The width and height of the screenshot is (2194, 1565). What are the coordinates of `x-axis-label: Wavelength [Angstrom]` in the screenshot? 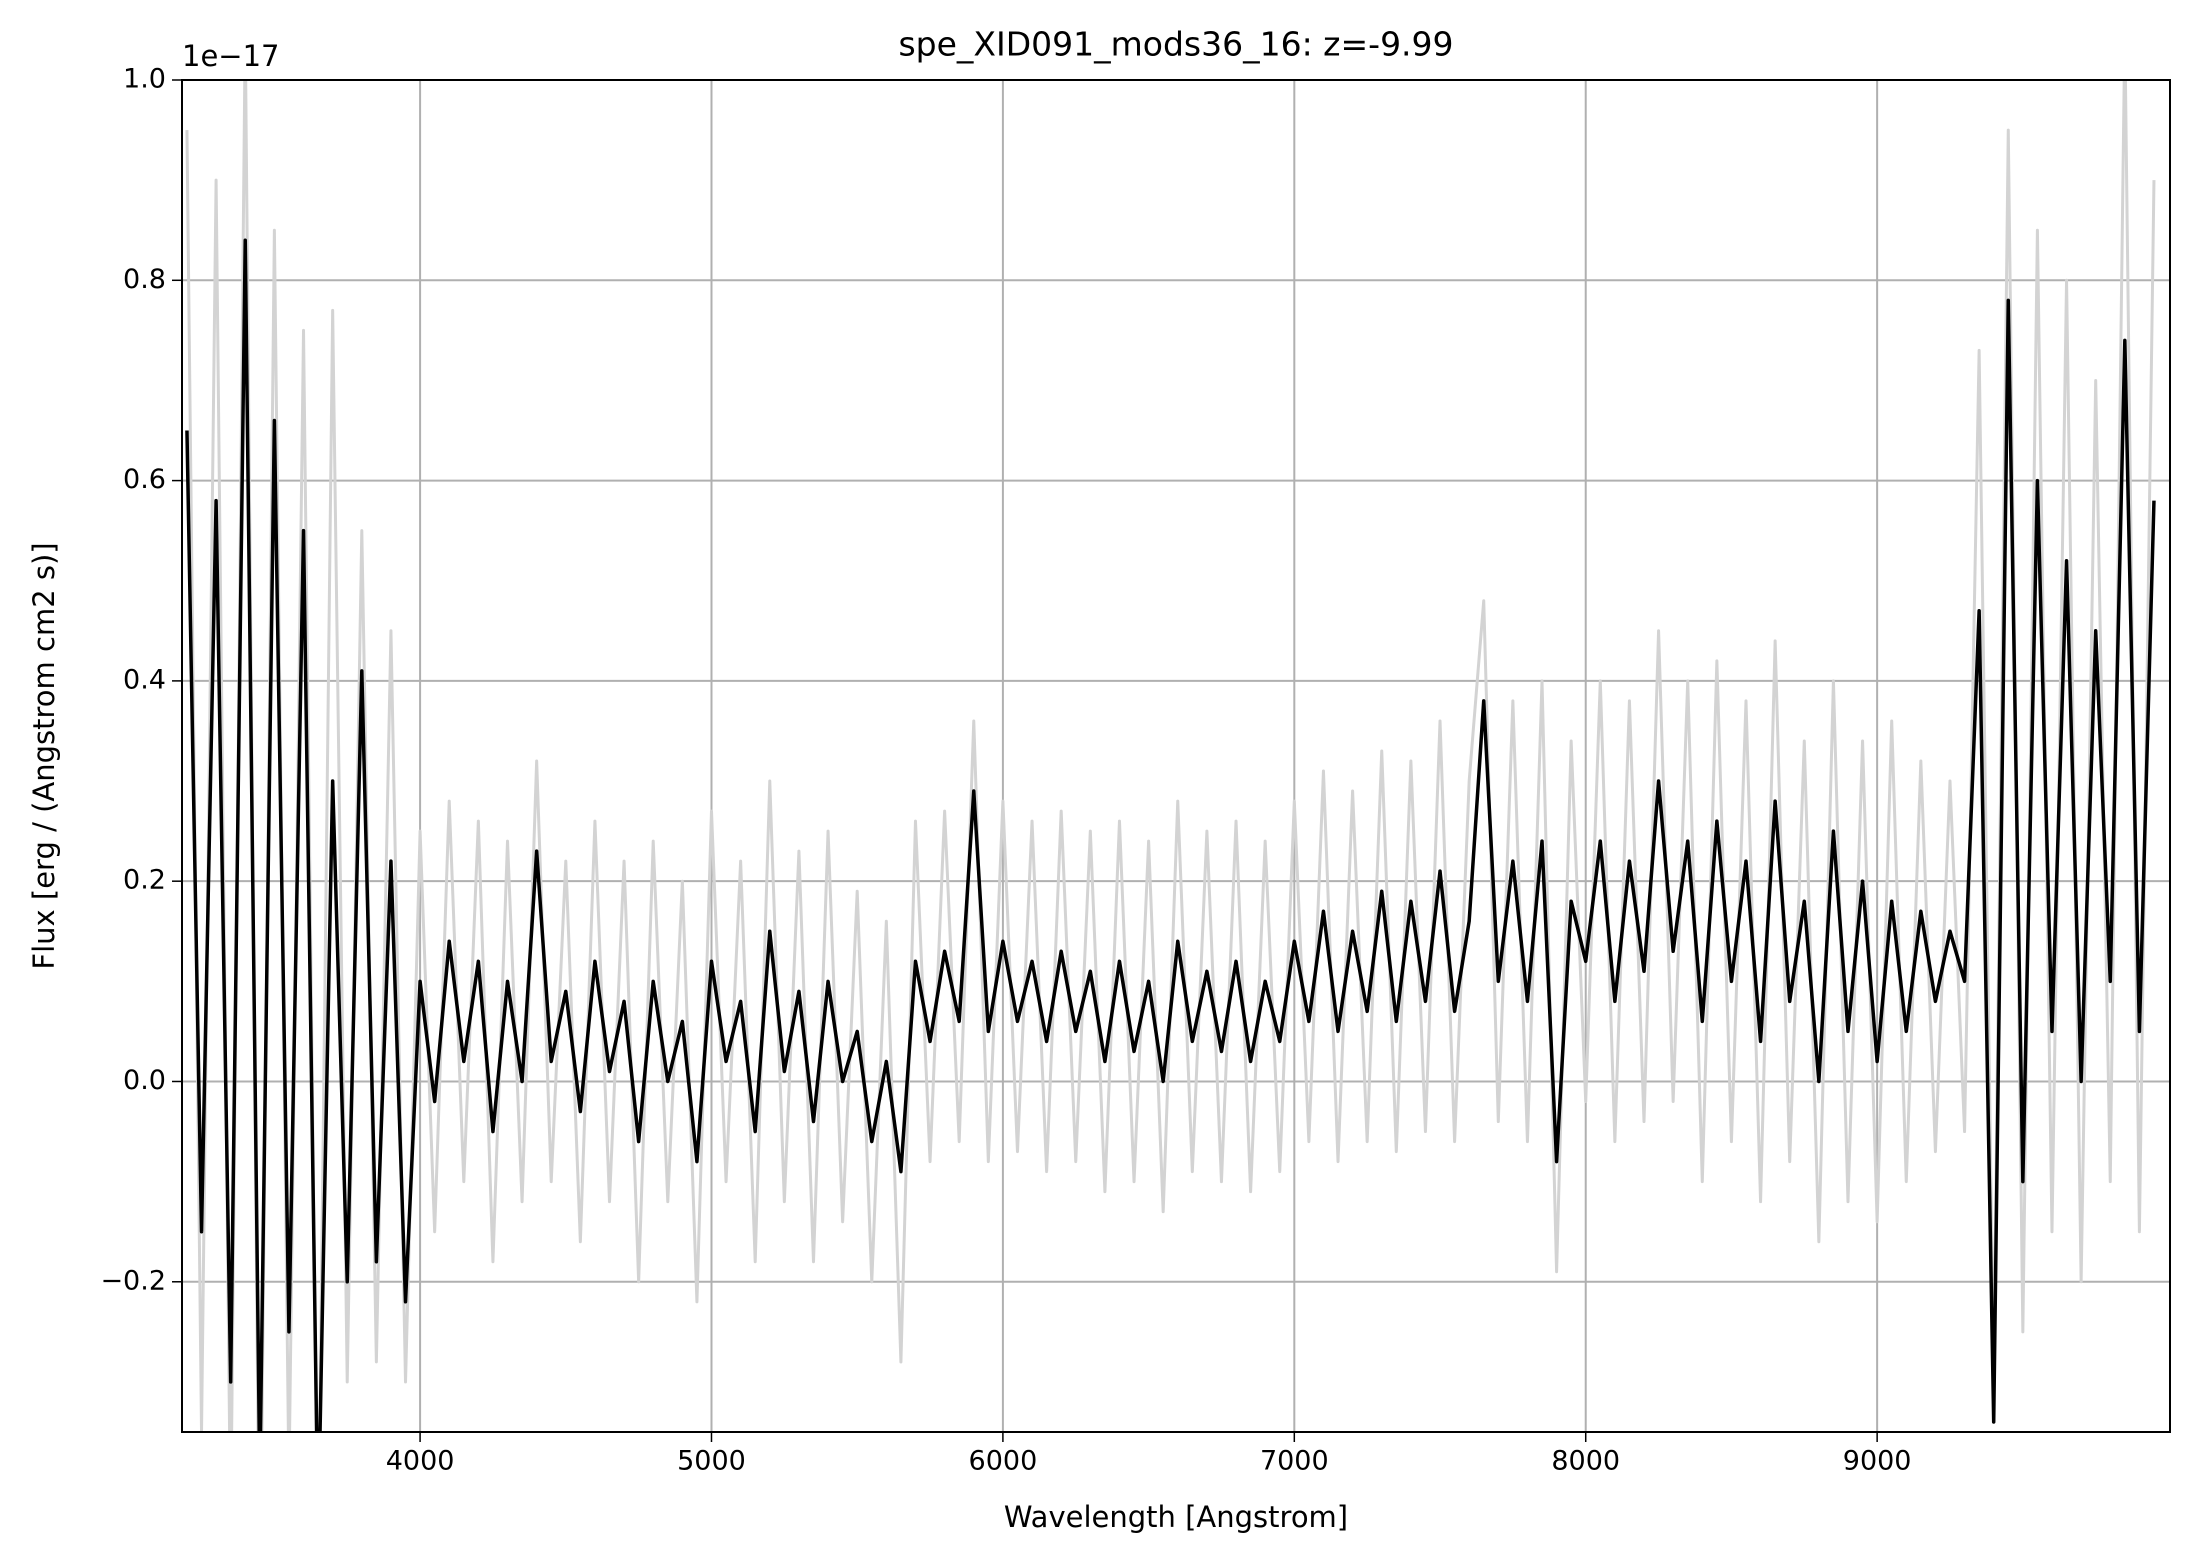 It's located at (1176, 1517).